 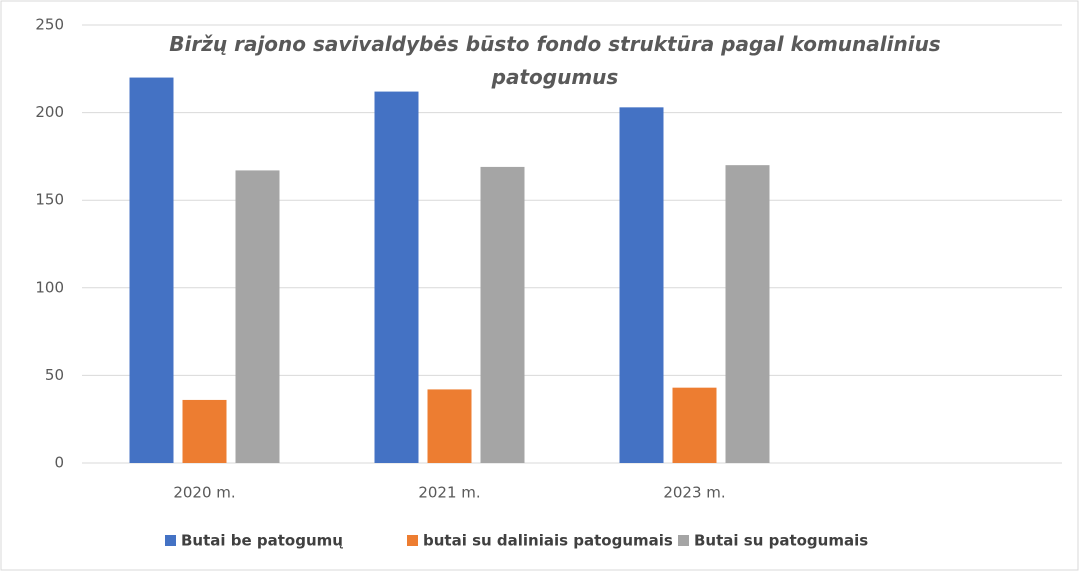 I want to click on y-tick-label: 50, so click(x=54, y=375).